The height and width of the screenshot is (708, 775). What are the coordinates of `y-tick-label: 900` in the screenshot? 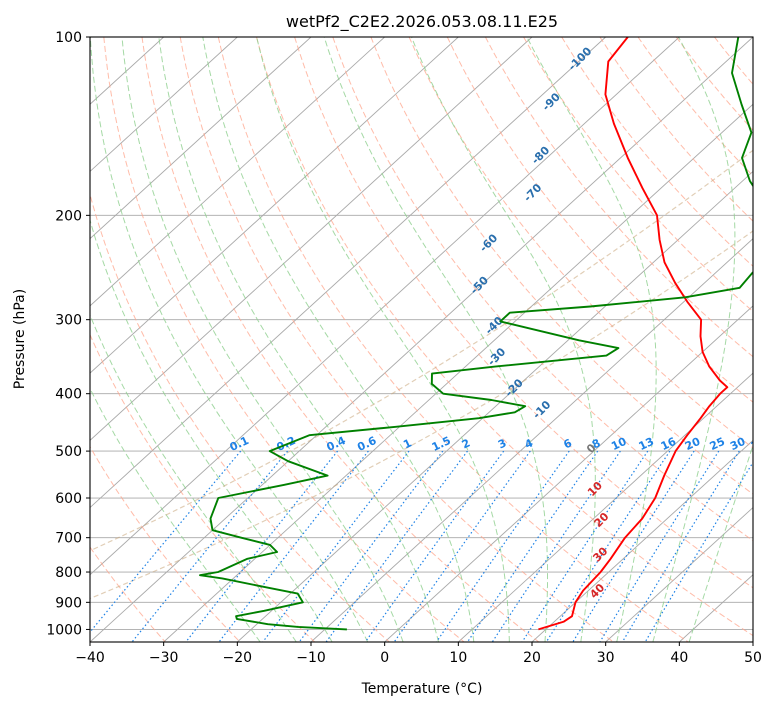 It's located at (68, 603).